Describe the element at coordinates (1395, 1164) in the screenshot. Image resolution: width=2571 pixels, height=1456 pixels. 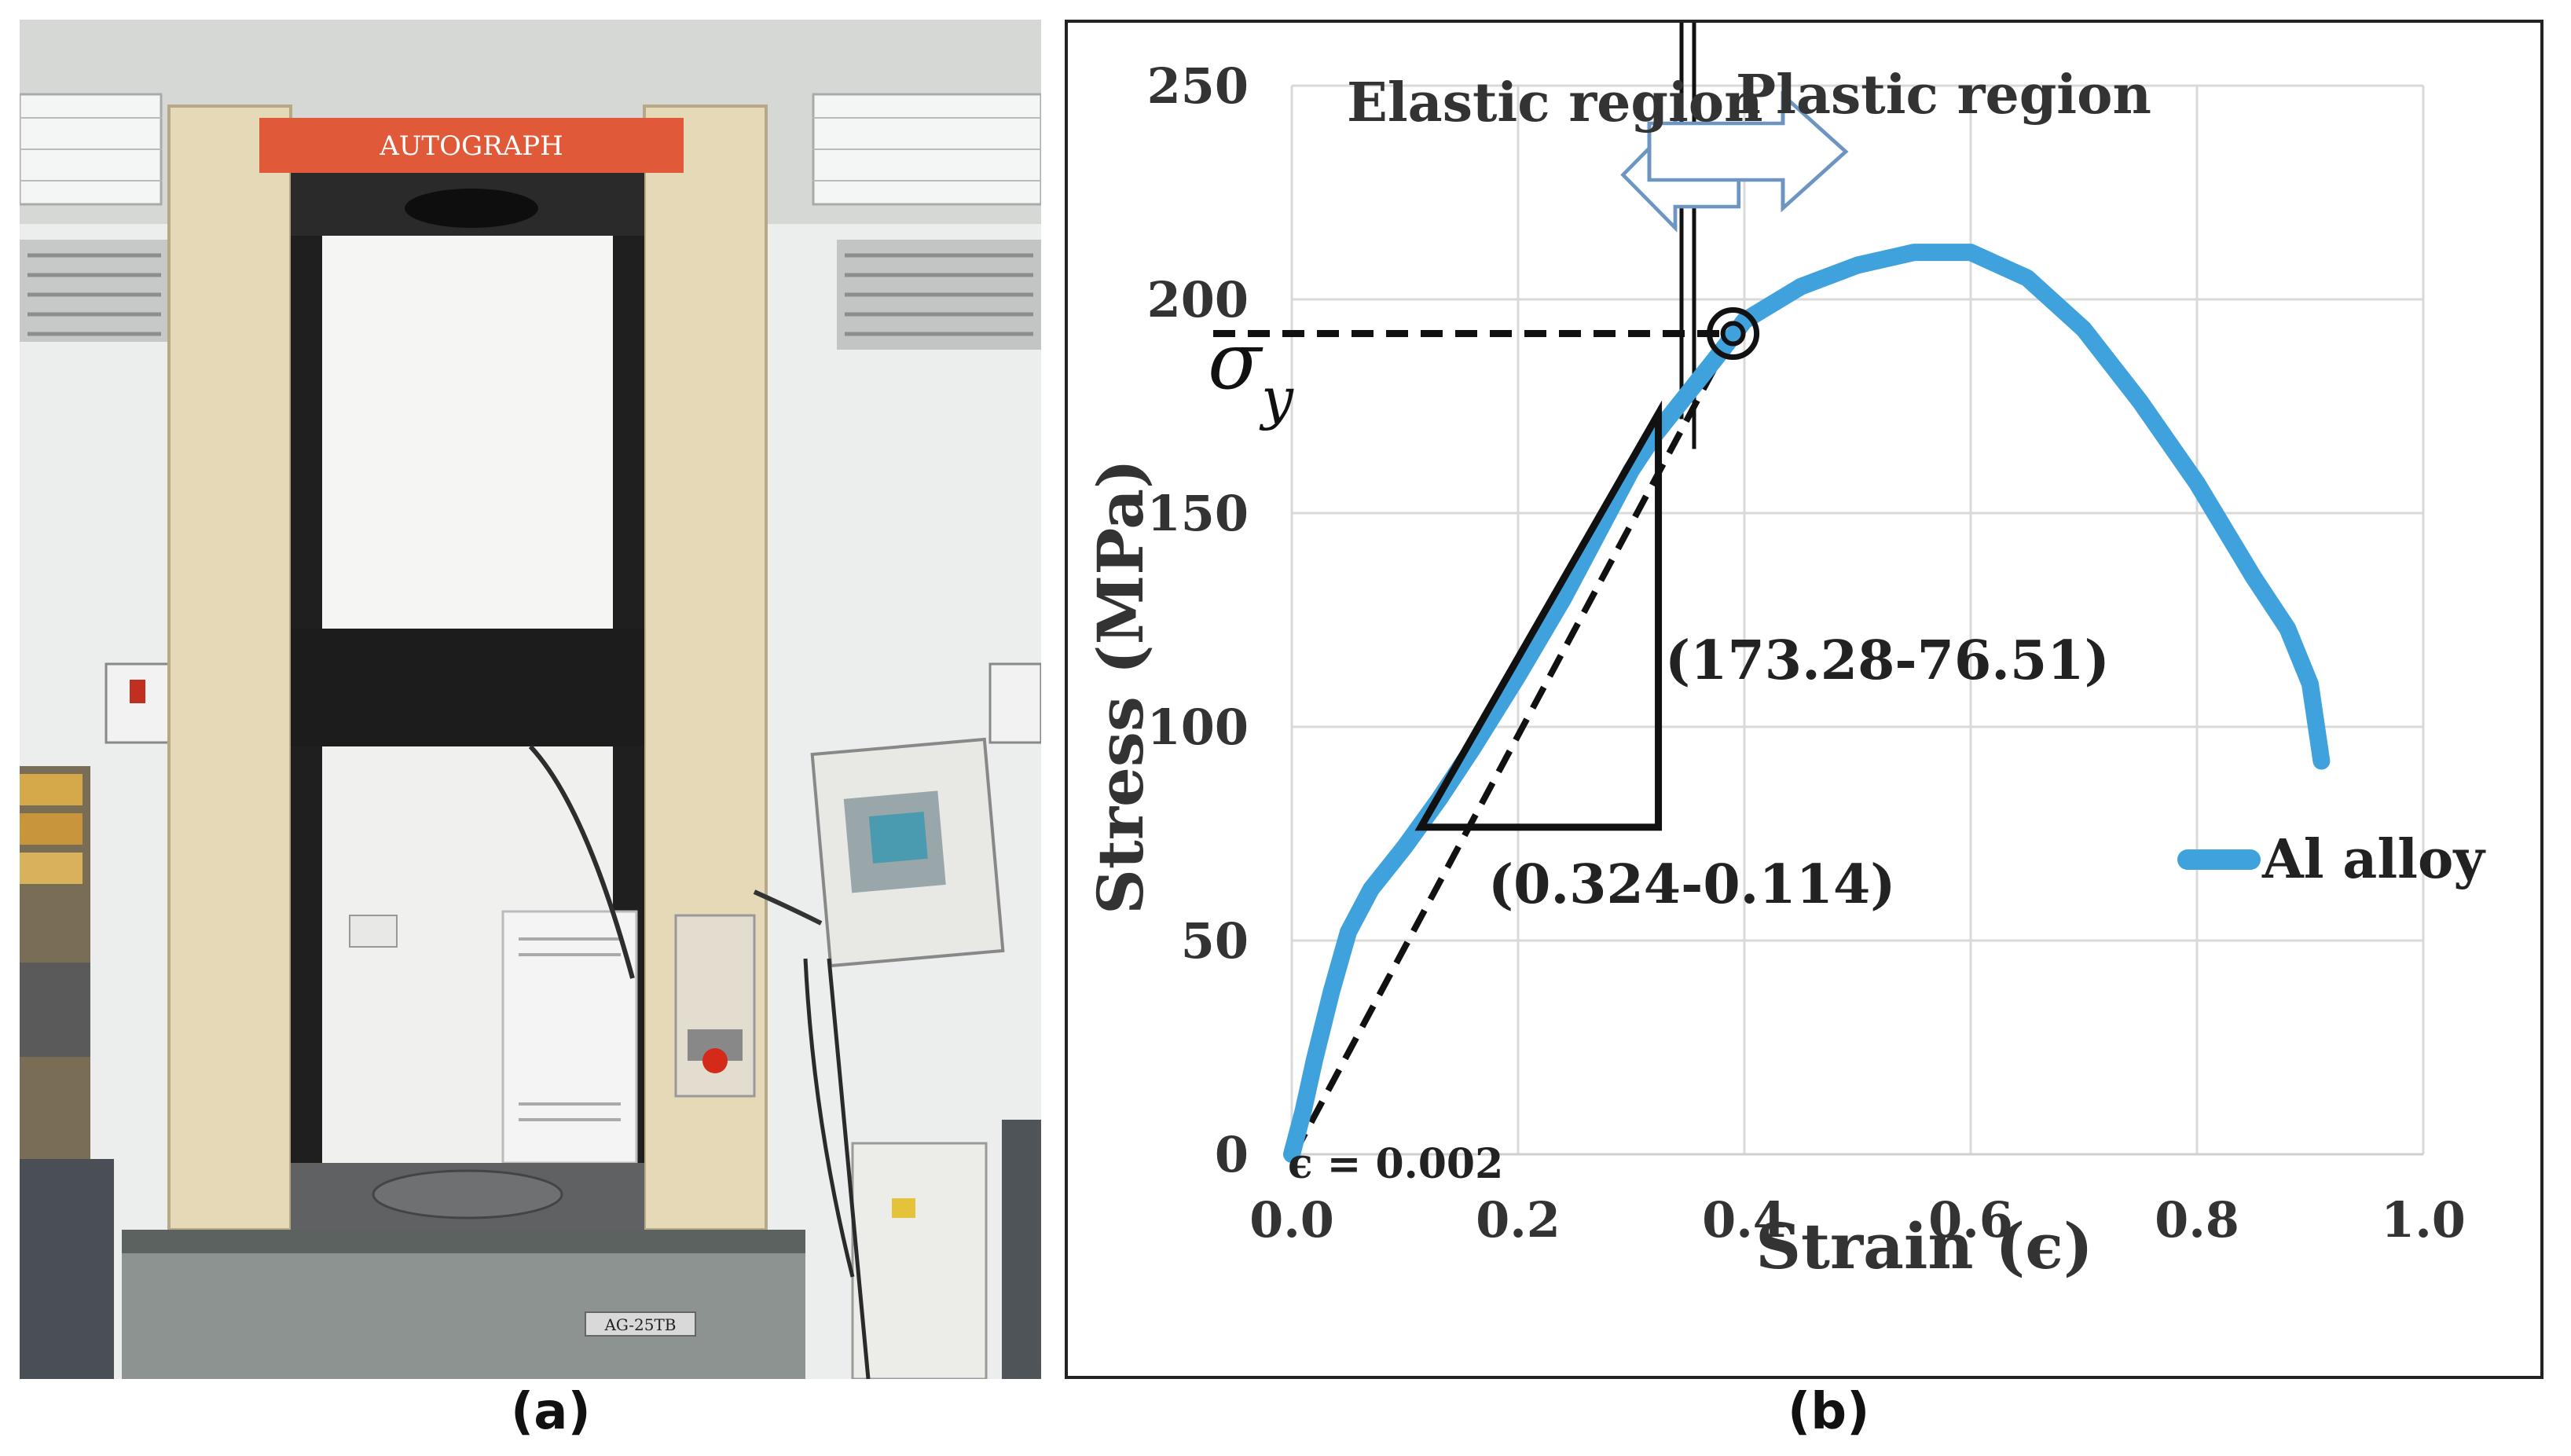
I see `offset-strain-label: ϵ = 0.002` at that location.